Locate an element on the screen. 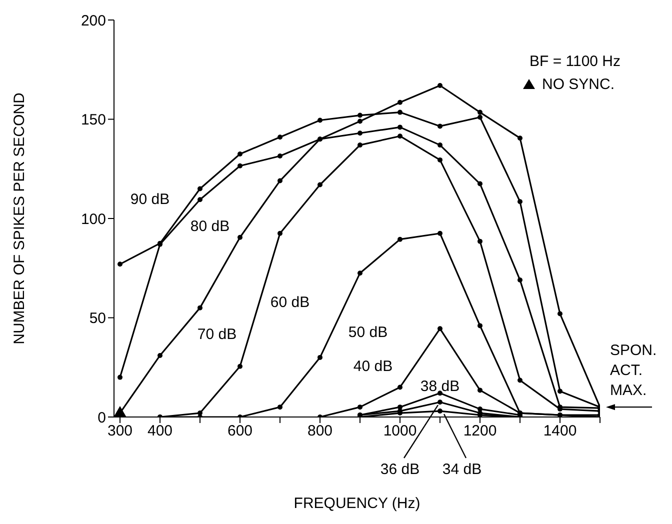  x-tick-label: 600 is located at coordinates (240, 431).